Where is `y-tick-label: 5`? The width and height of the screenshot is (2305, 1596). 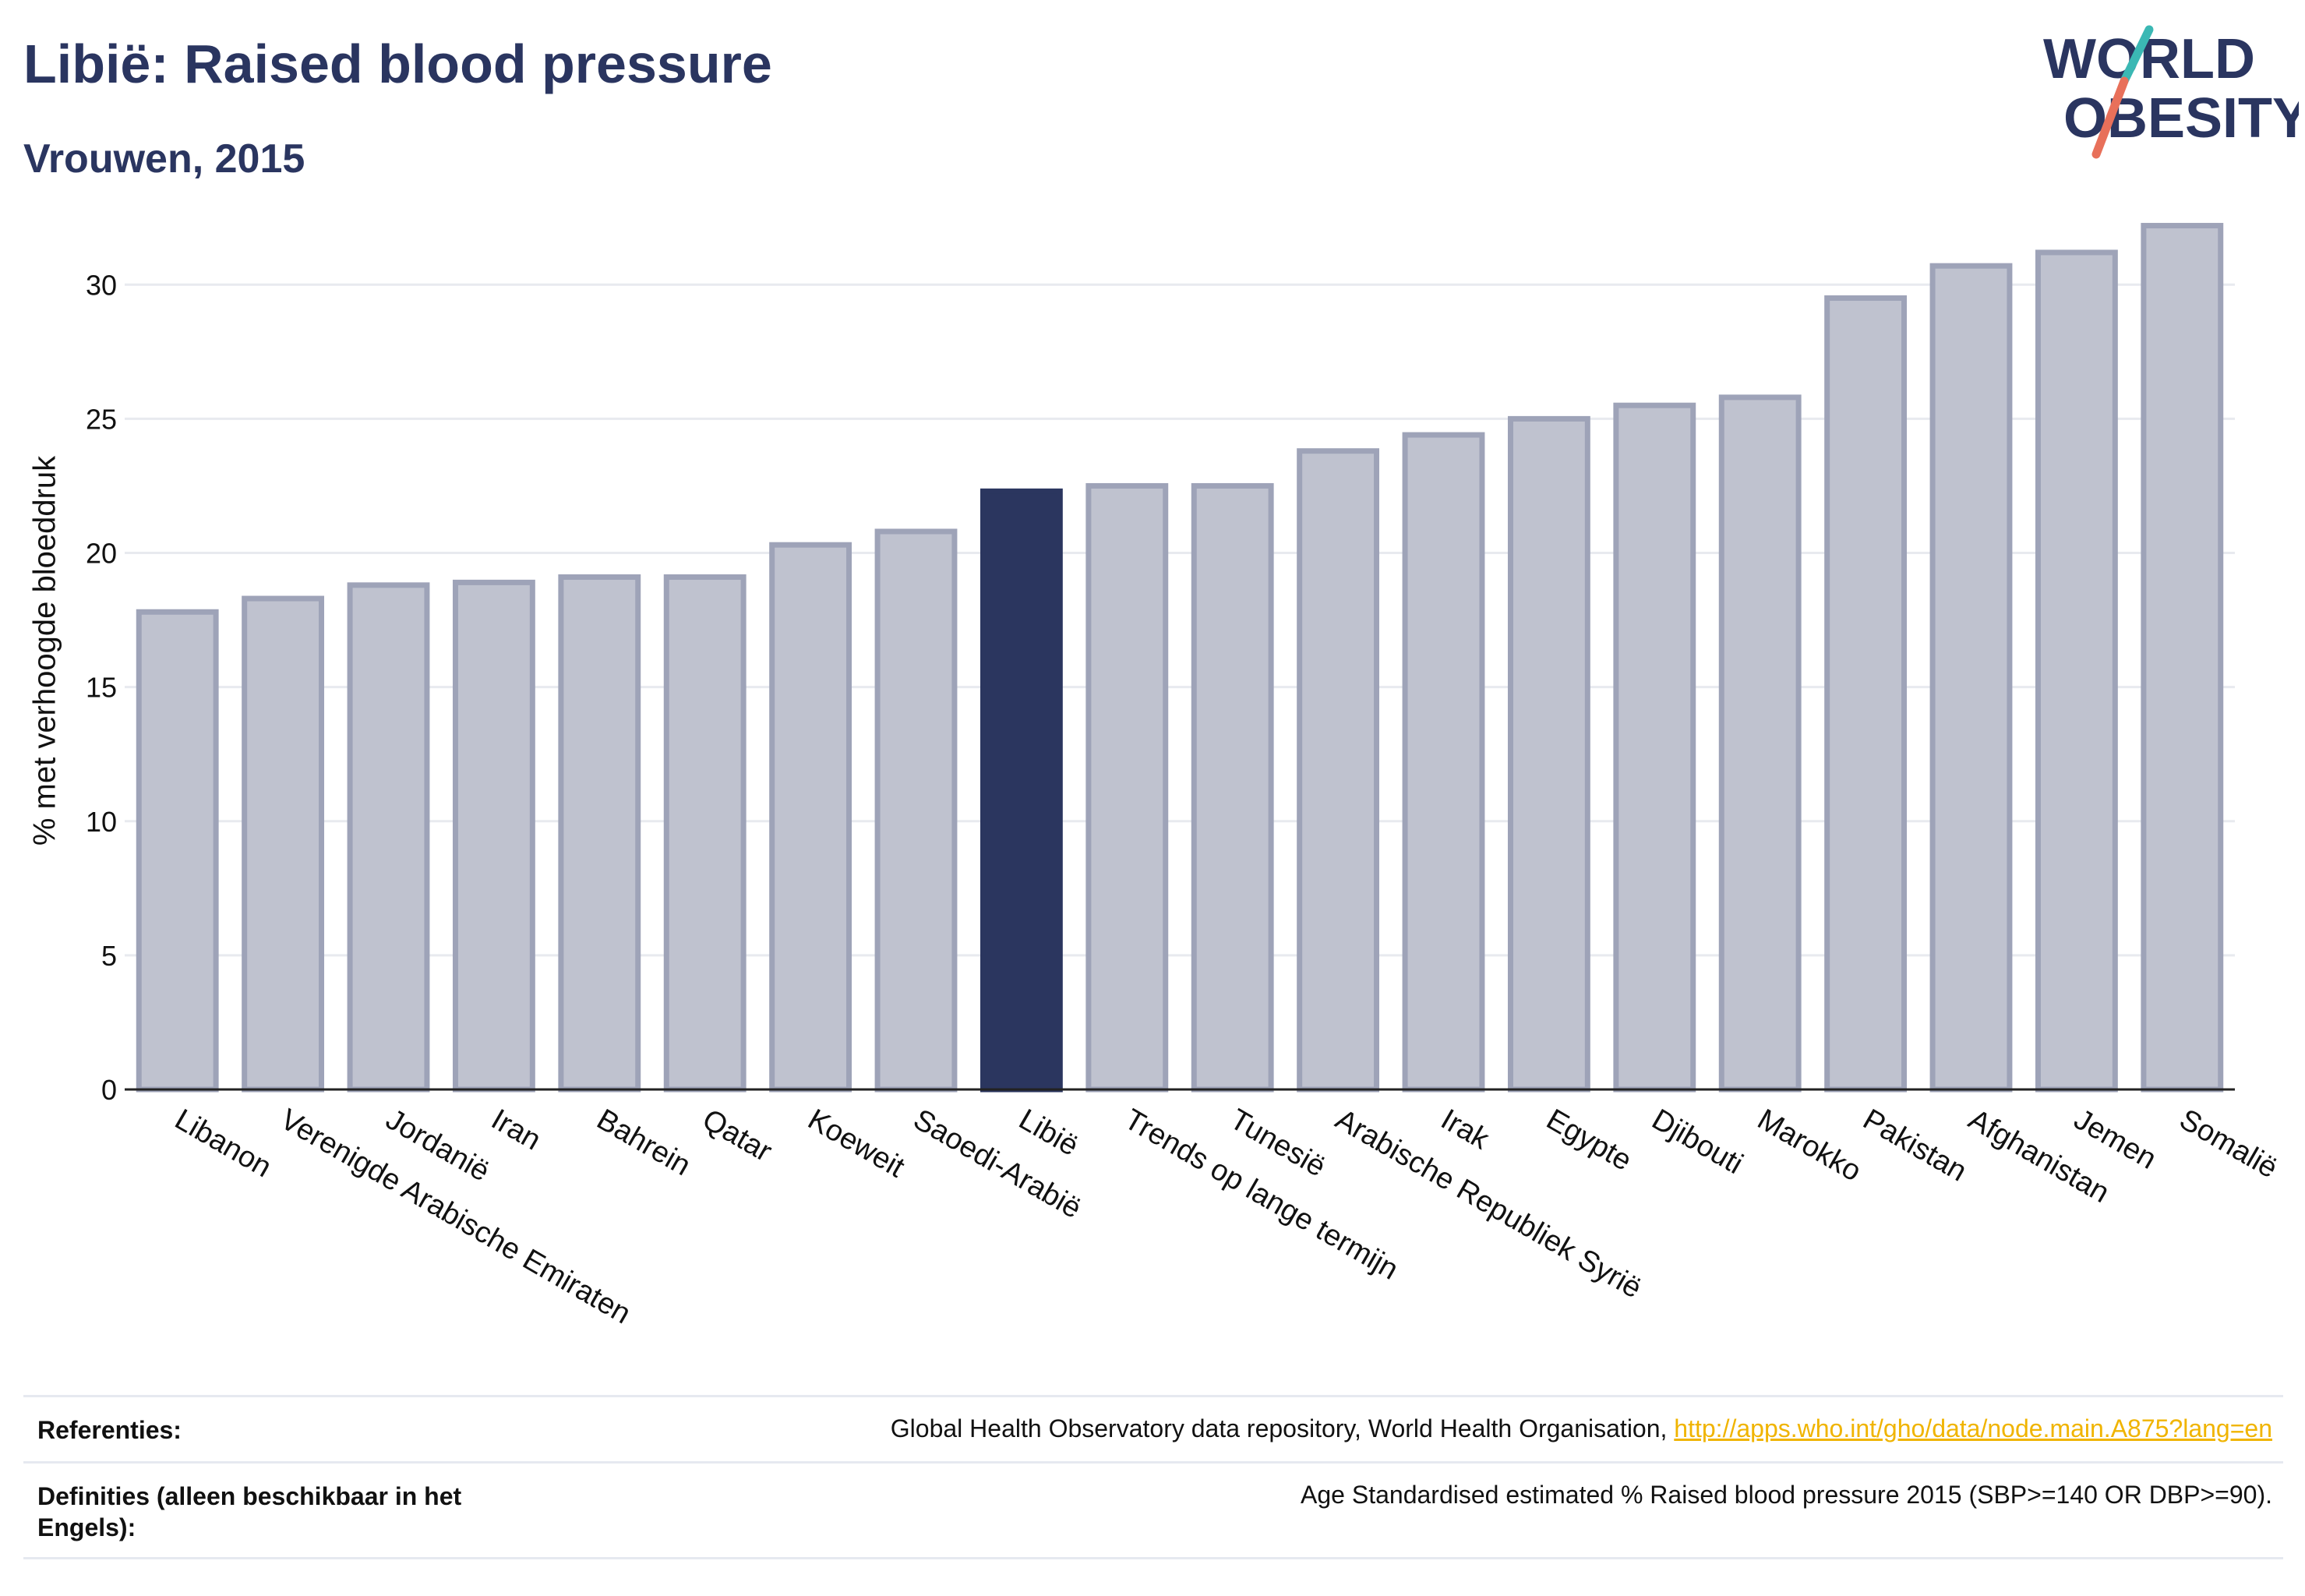
y-tick-label: 5 is located at coordinates (109, 956).